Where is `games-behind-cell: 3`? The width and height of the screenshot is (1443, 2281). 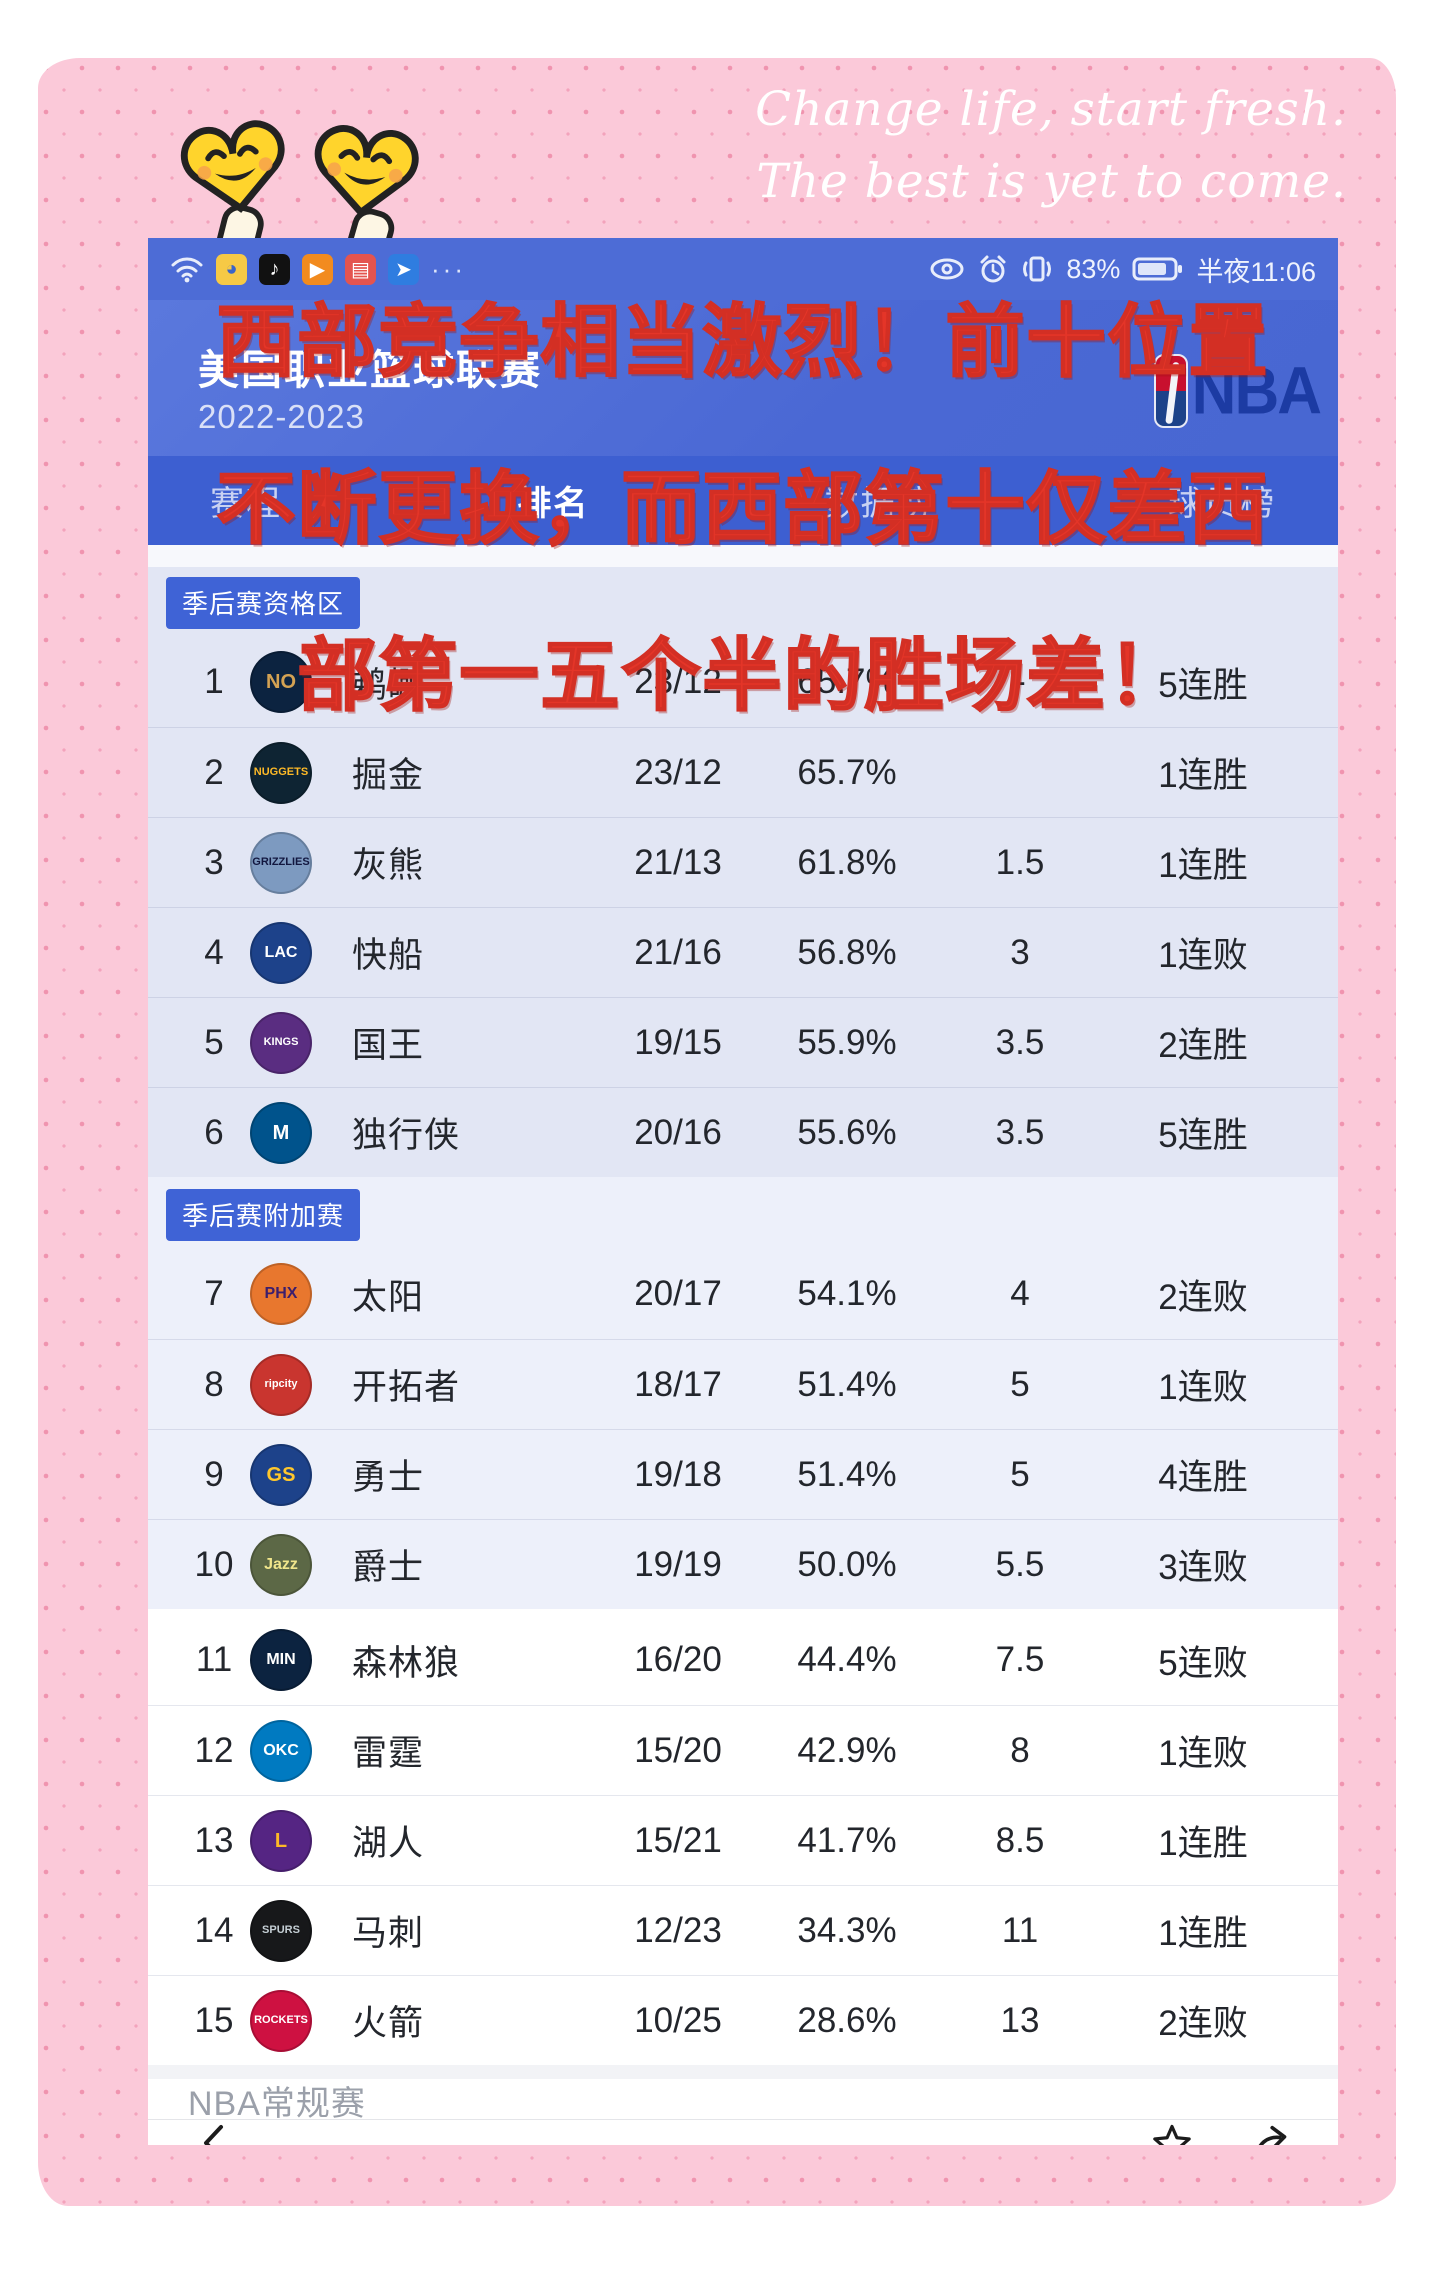 games-behind-cell: 3 is located at coordinates (1020, 952).